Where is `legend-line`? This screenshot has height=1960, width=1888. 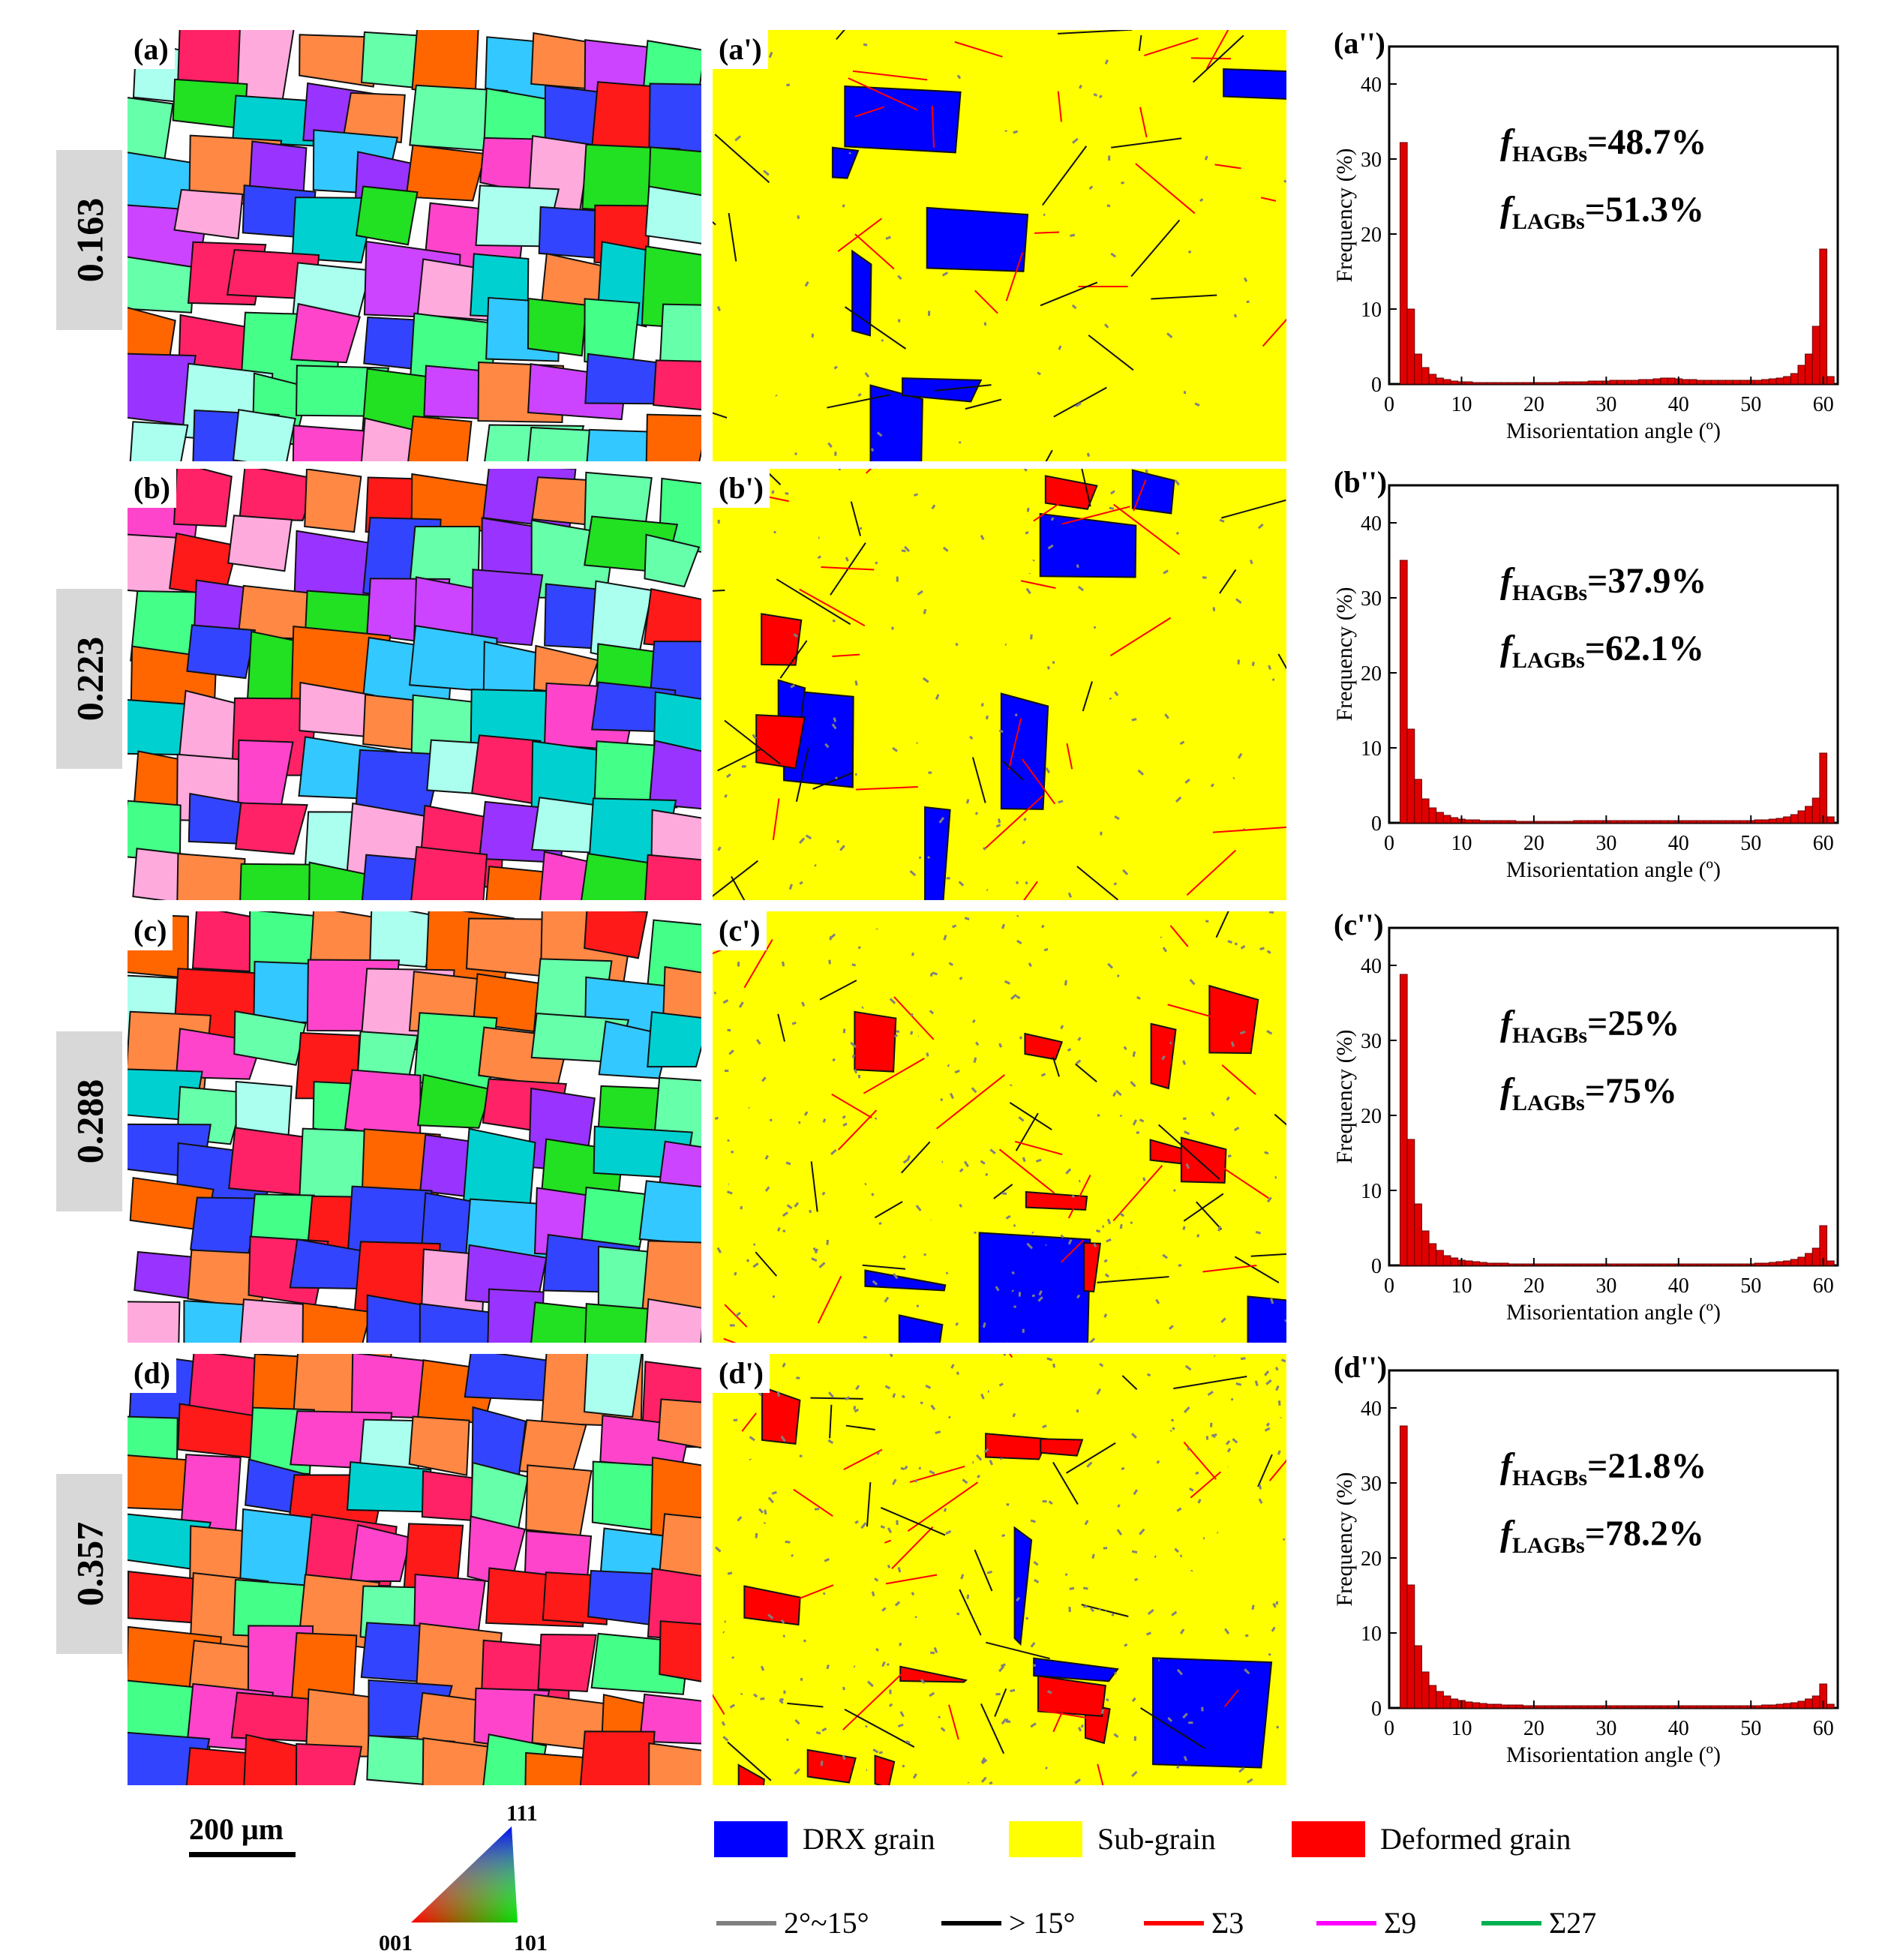
legend-line is located at coordinates (1346, 1923).